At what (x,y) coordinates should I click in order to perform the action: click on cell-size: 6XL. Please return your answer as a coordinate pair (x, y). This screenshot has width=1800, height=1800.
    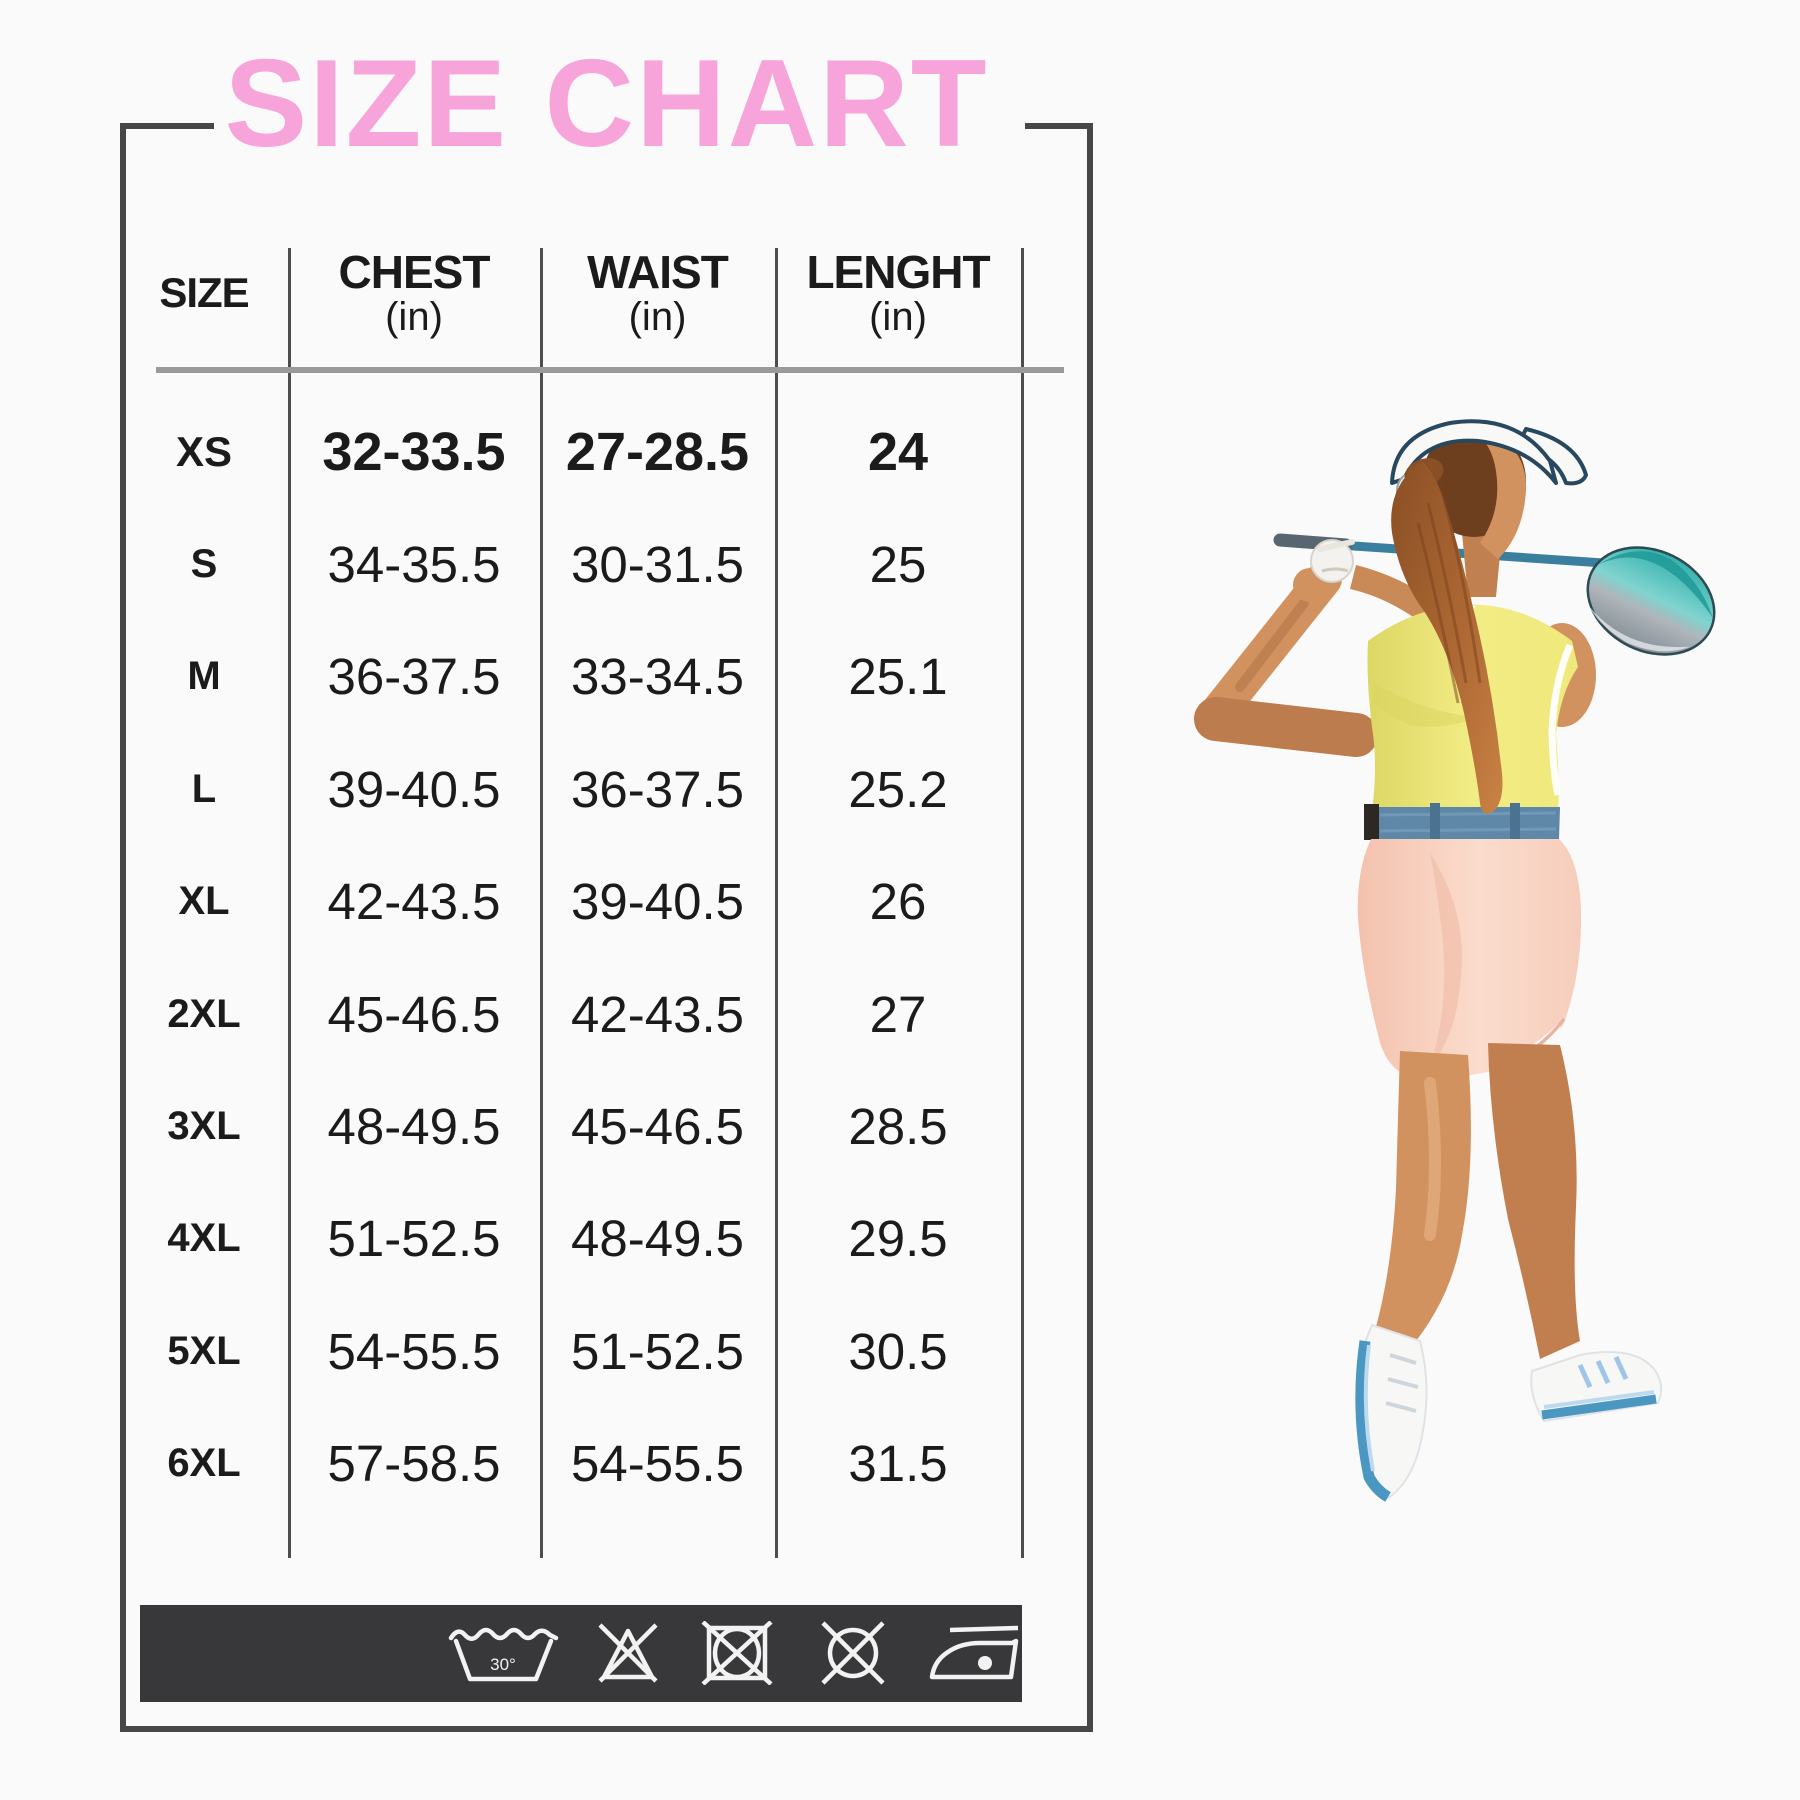
    Looking at the image, I should click on (204, 1463).